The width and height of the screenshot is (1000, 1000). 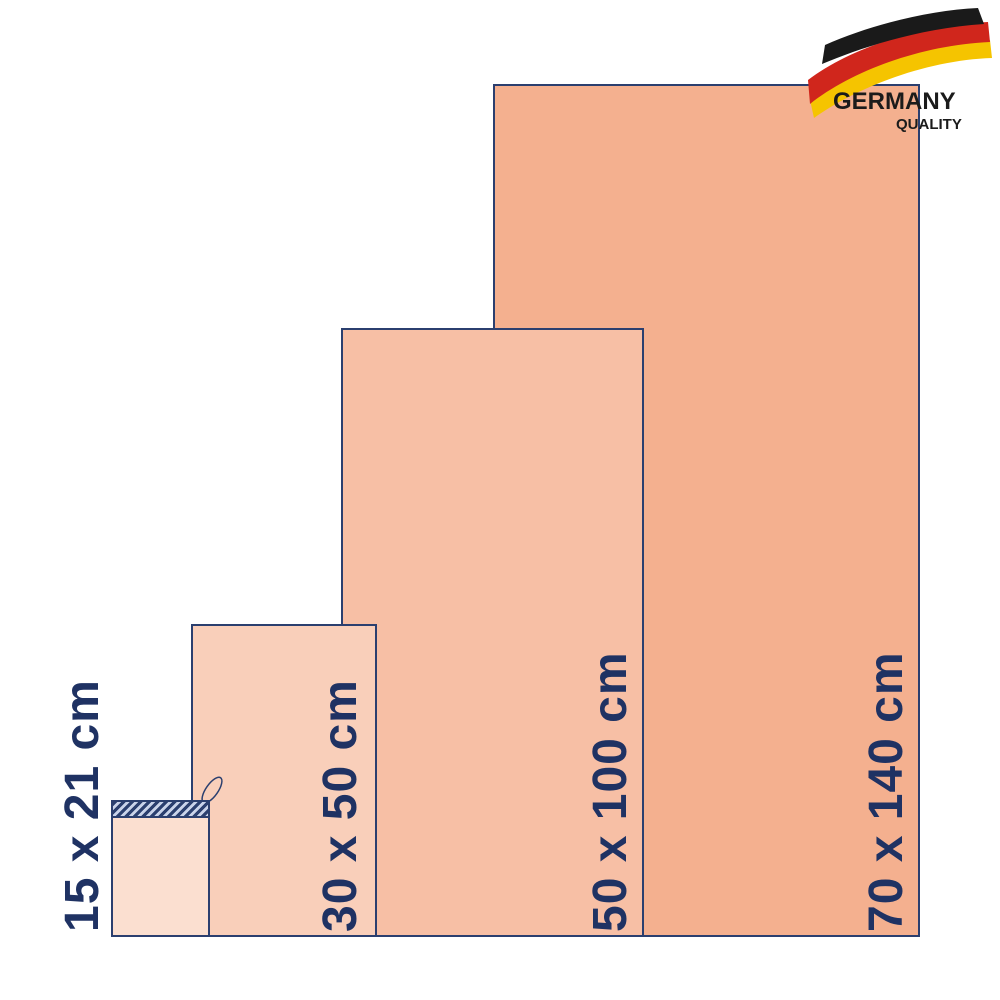 I want to click on pouch-drawstring-band, so click(x=160, y=809).